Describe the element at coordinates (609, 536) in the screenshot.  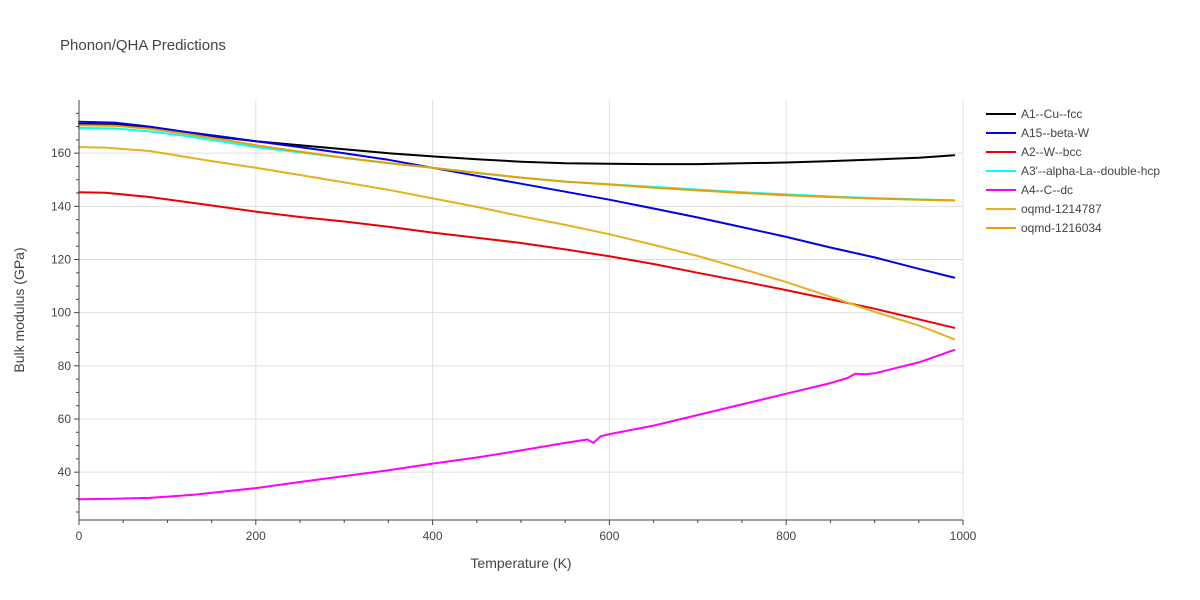
I see `x-tick-label: 600` at that location.